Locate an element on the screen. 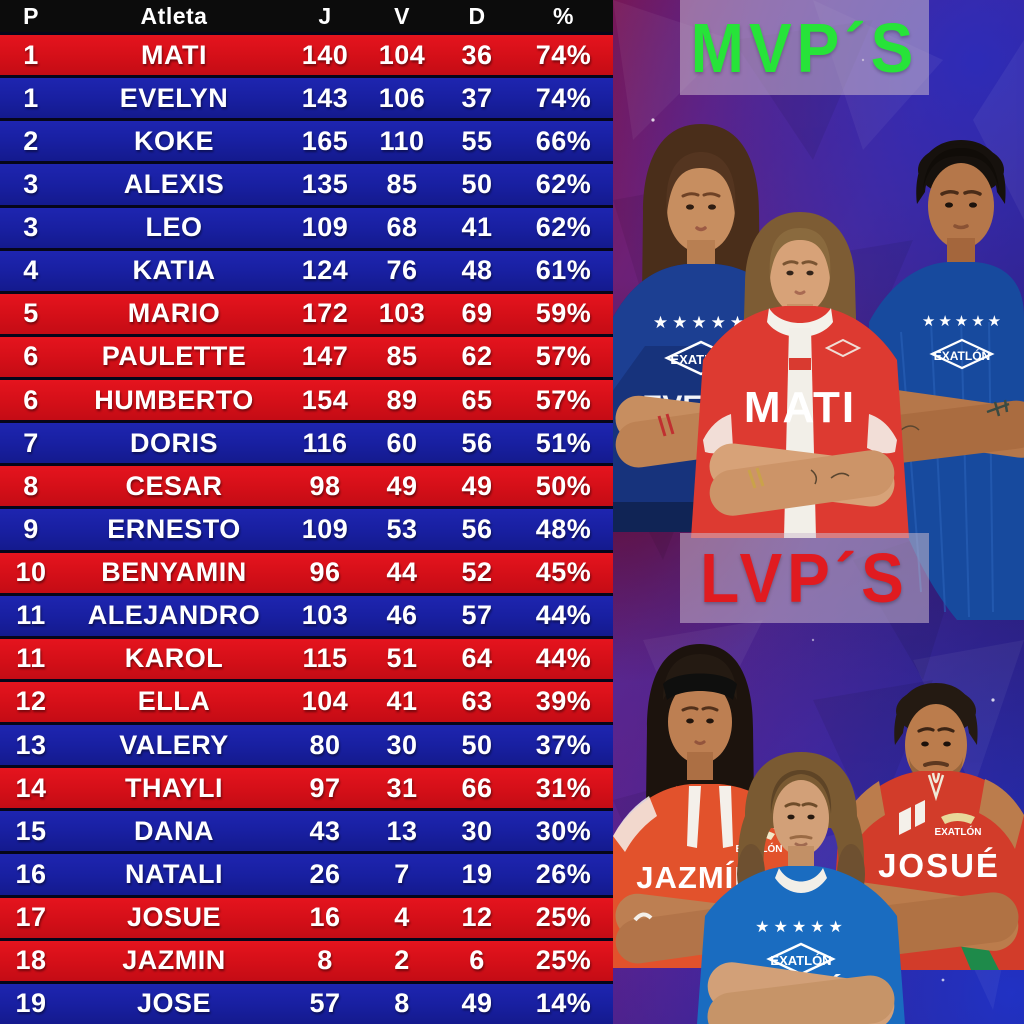 The height and width of the screenshot is (1024, 1024). cell-name: JAZMIN is located at coordinates (174, 960).